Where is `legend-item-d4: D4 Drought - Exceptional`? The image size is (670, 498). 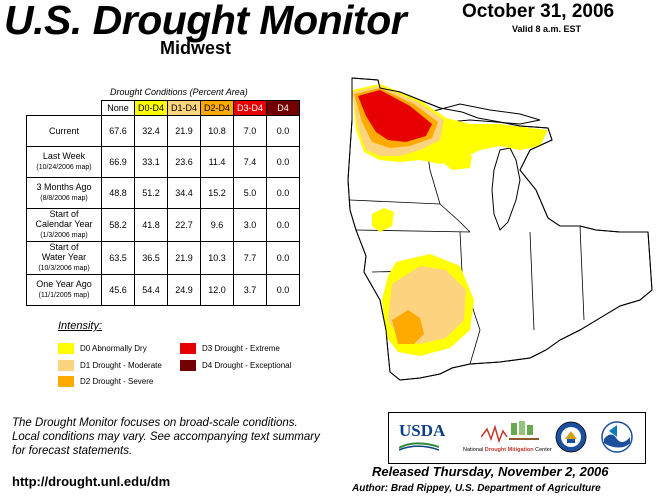 legend-item-d4: D4 Drought - Exceptional is located at coordinates (235, 365).